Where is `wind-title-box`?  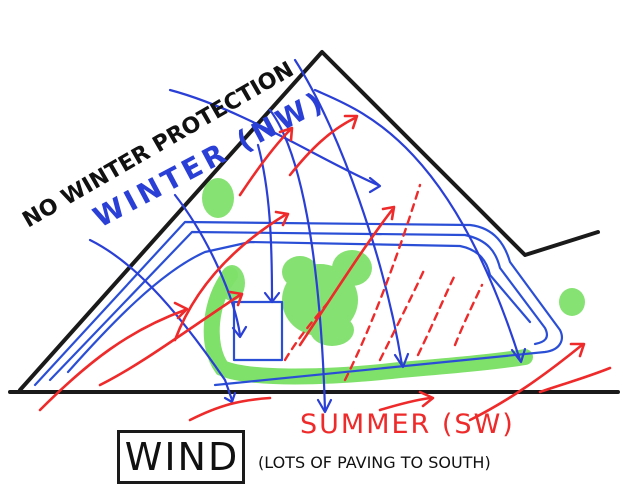 wind-title-box is located at coordinates (181, 457).